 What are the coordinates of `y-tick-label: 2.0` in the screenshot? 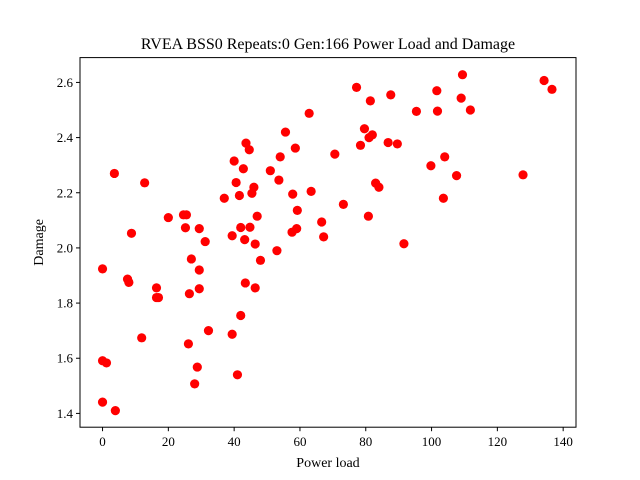 It's located at (65, 247).